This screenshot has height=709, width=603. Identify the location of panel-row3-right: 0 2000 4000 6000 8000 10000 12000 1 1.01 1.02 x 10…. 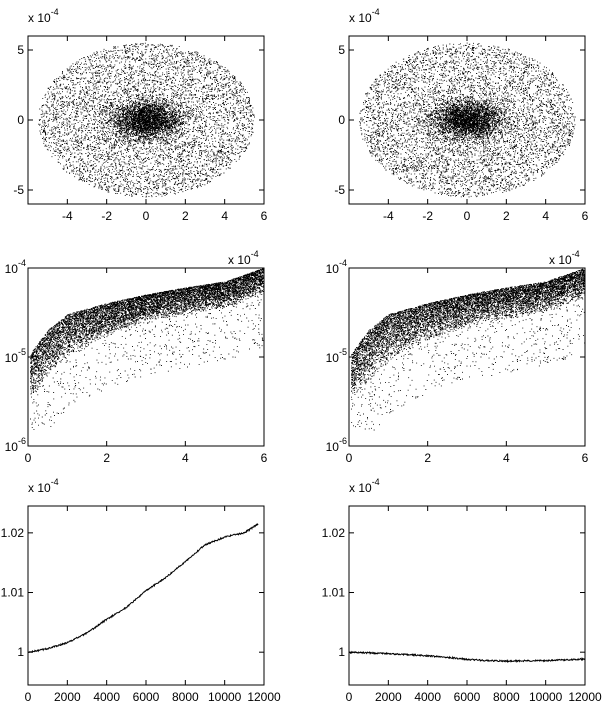
(462, 590).